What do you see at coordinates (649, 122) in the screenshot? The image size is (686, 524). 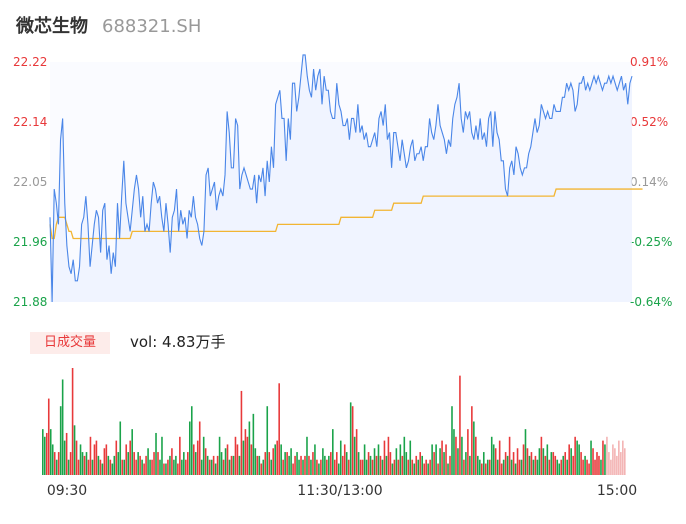 I see `y-tick-label-right: 0.52%` at bounding box center [649, 122].